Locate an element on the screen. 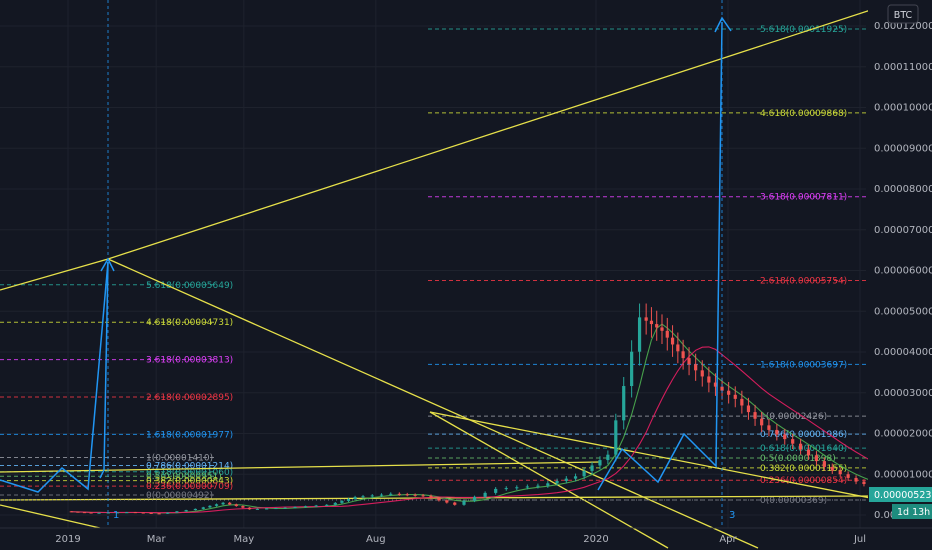  price-tick-label: 0.00001000 is located at coordinates (903, 474).